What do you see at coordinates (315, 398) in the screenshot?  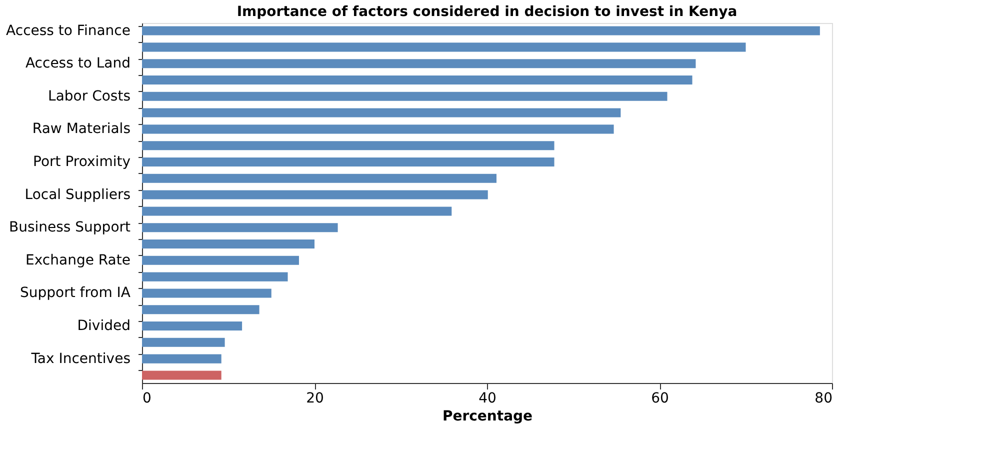 I see `x-tick-label: 20` at bounding box center [315, 398].